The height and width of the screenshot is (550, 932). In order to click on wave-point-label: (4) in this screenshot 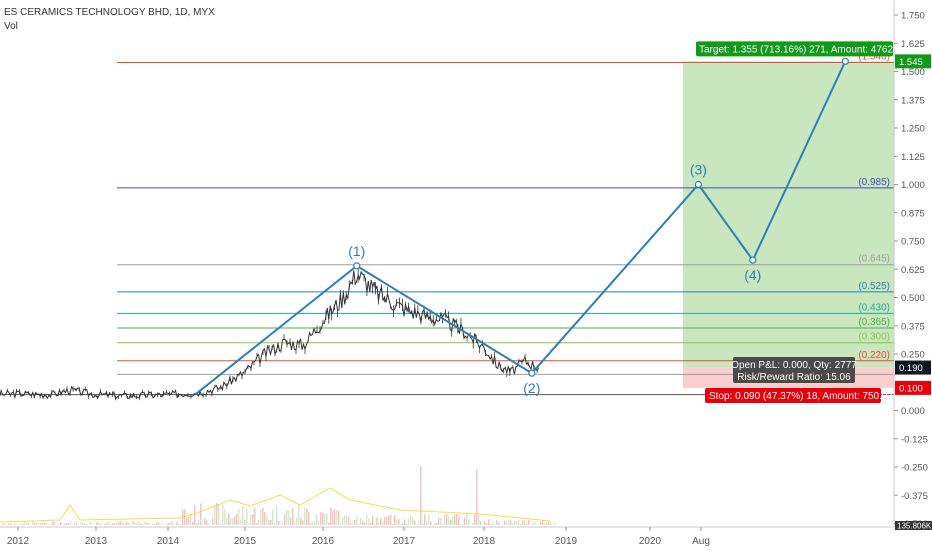, I will do `click(752, 275)`.